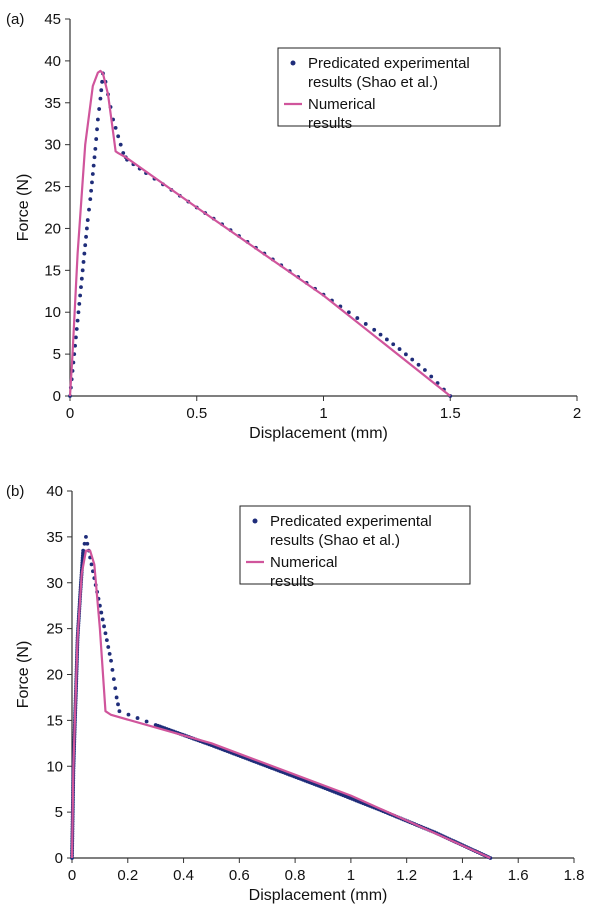 This screenshot has height=924, width=604. Describe the element at coordinates (323, 413) in the screenshot. I see `x-tick-label: 1` at that location.